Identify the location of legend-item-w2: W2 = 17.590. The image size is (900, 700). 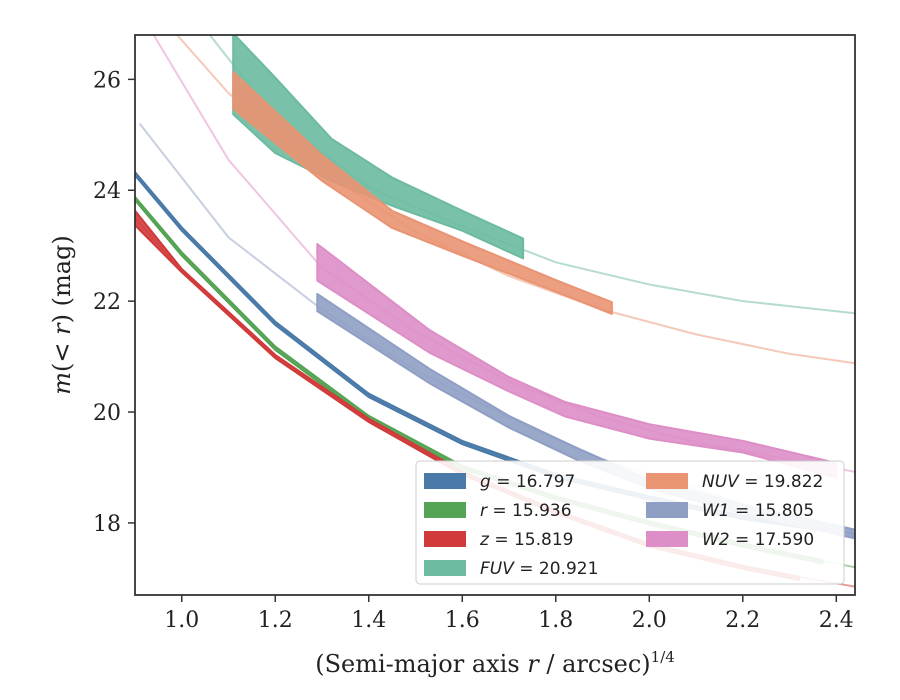
(730, 540).